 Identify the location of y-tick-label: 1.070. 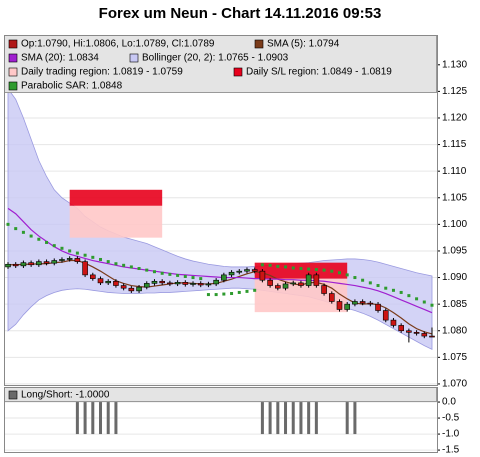
(454, 384).